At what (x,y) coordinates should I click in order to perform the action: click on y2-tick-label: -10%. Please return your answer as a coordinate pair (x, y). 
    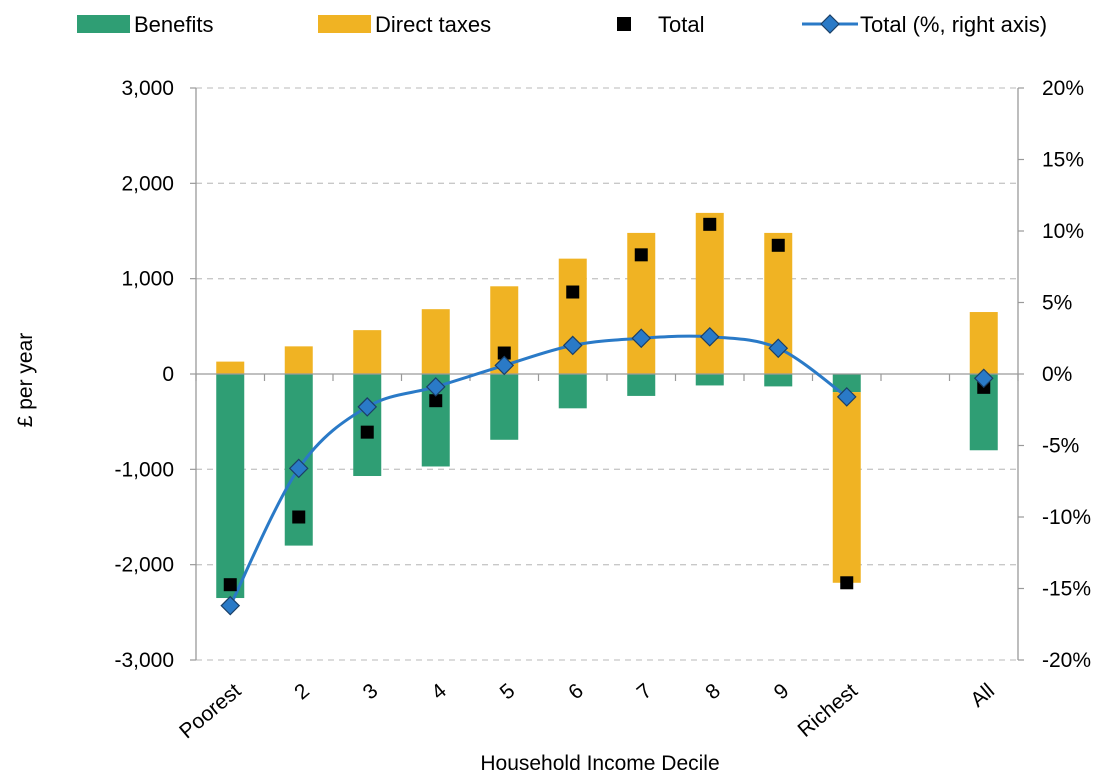
    Looking at the image, I should click on (1066, 517).